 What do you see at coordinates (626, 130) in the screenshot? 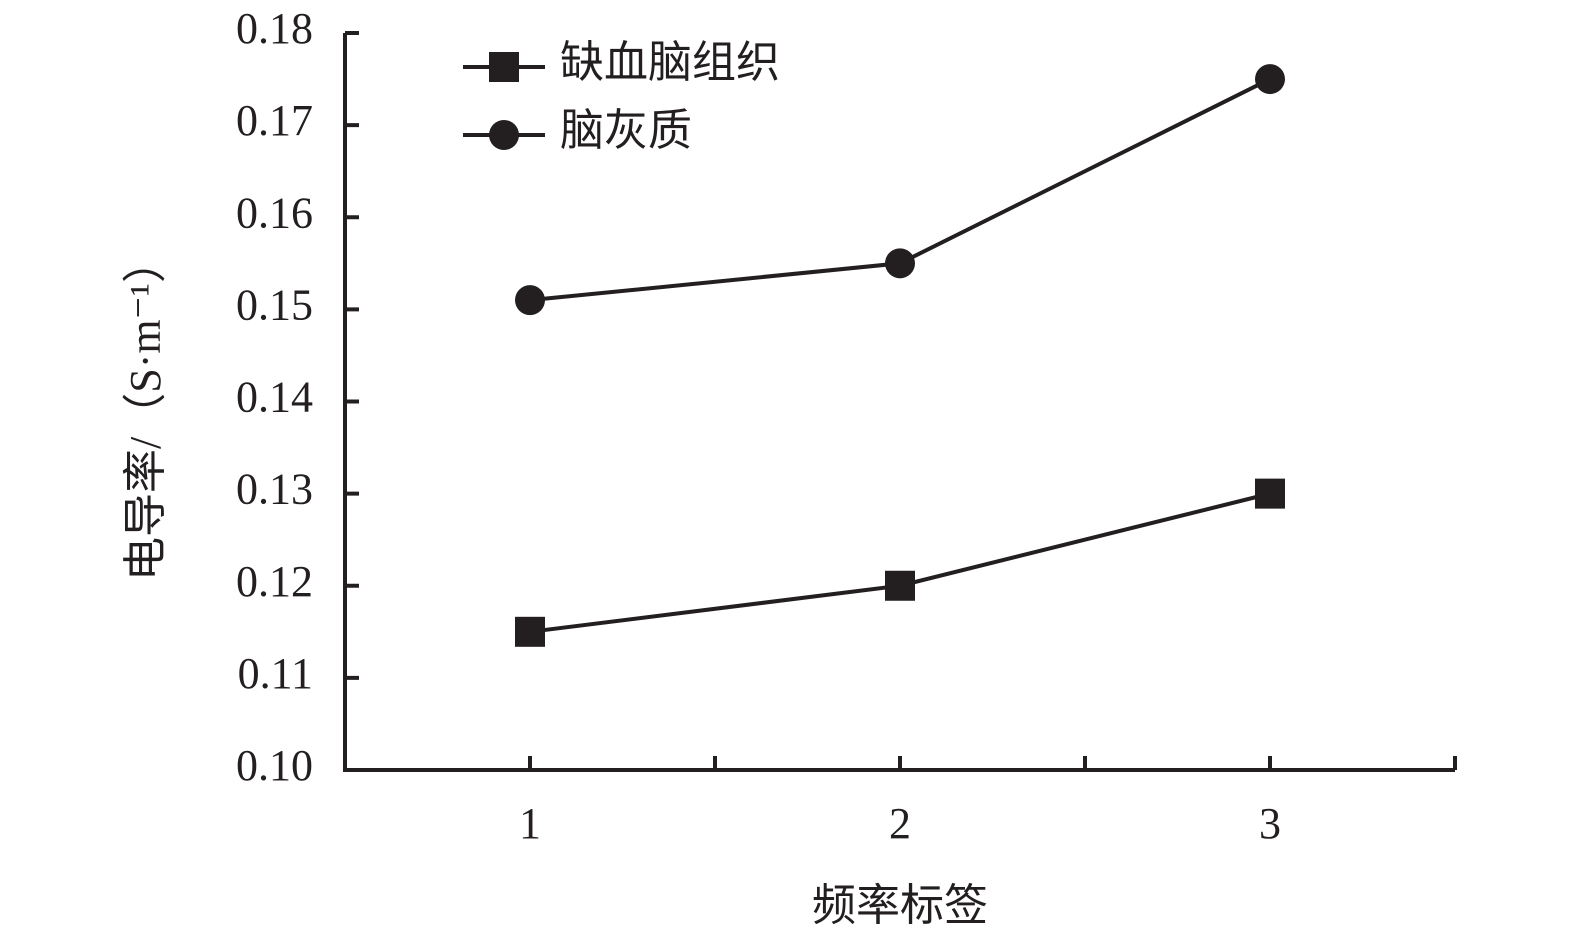
I see `legend-label: 脑灰质` at bounding box center [626, 130].